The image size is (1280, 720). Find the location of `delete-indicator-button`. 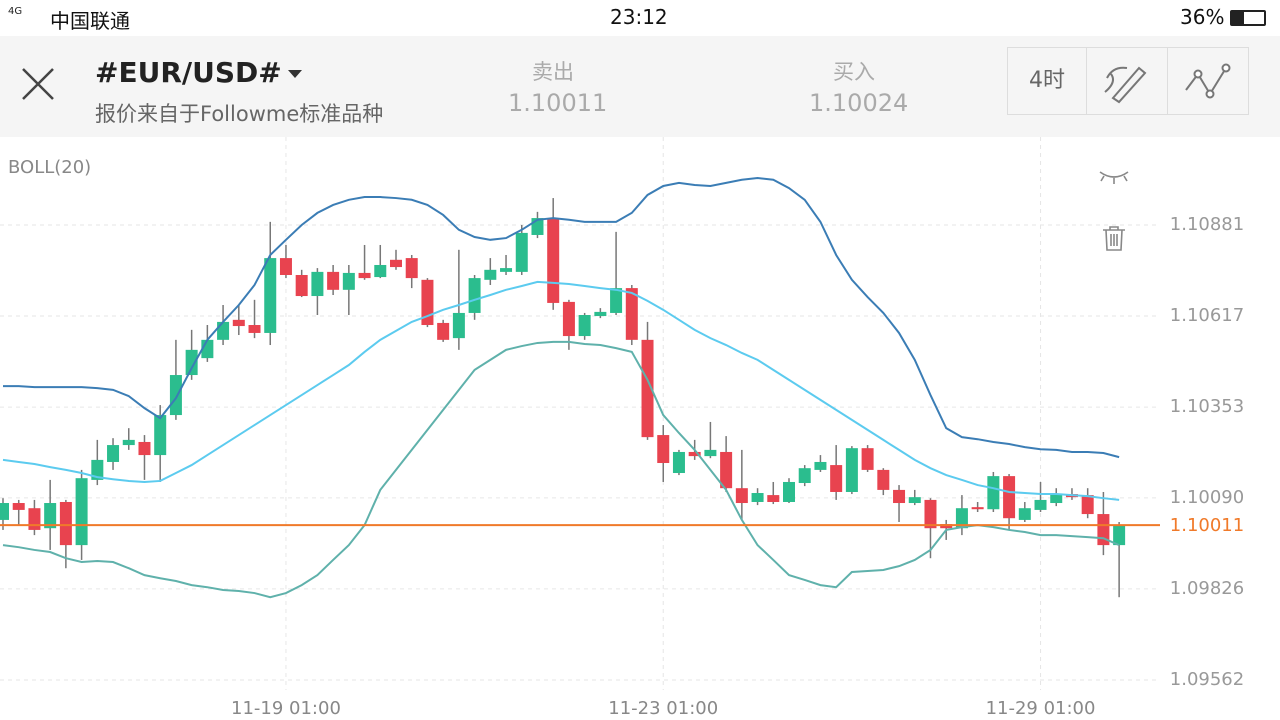

delete-indicator-button is located at coordinates (1114, 238).